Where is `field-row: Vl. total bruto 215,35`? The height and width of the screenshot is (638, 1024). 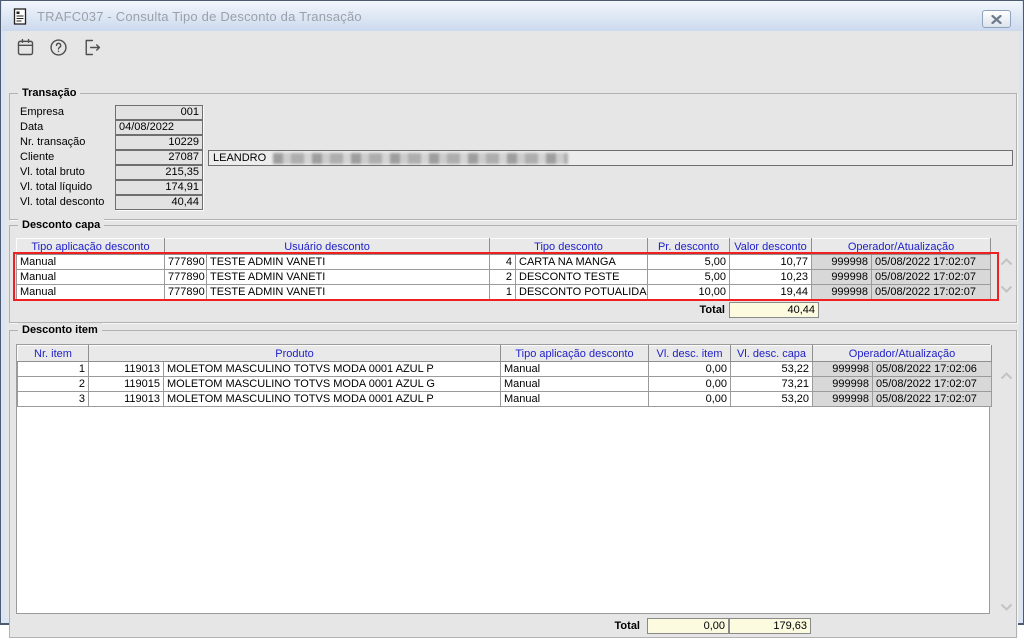 field-row: Vl. total bruto 215,35 is located at coordinates (513, 172).